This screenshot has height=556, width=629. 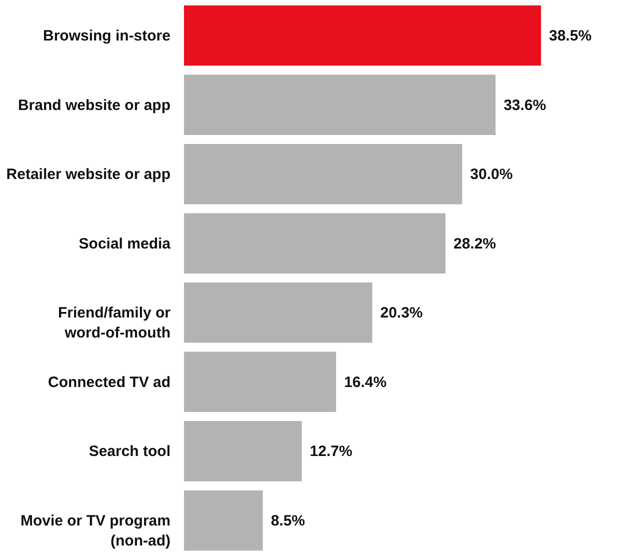 I want to click on y-tick-label: Retailer website or app, so click(x=88, y=175).